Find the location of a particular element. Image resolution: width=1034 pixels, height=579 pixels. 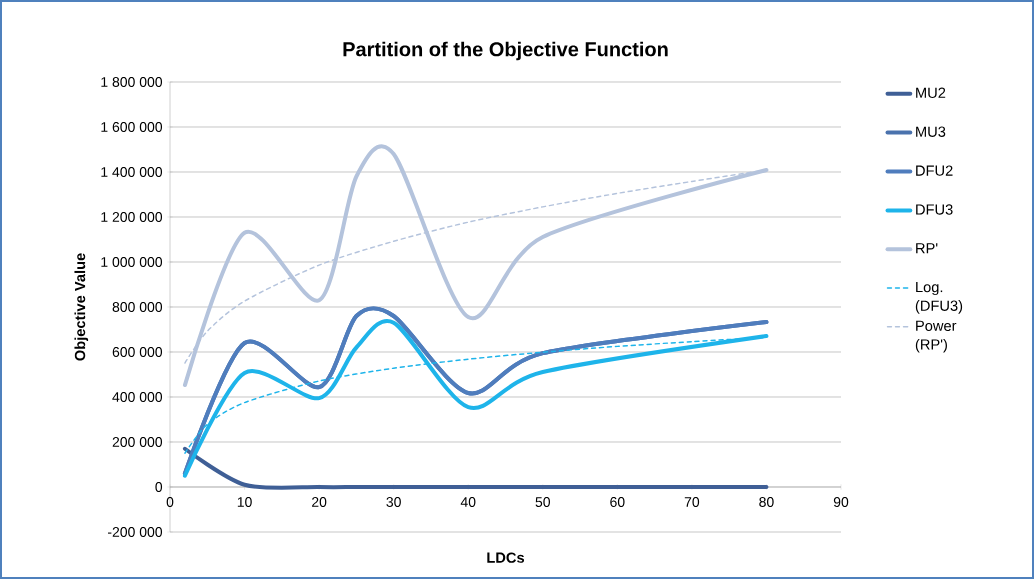

x-tick-label: 60 is located at coordinates (617, 502).